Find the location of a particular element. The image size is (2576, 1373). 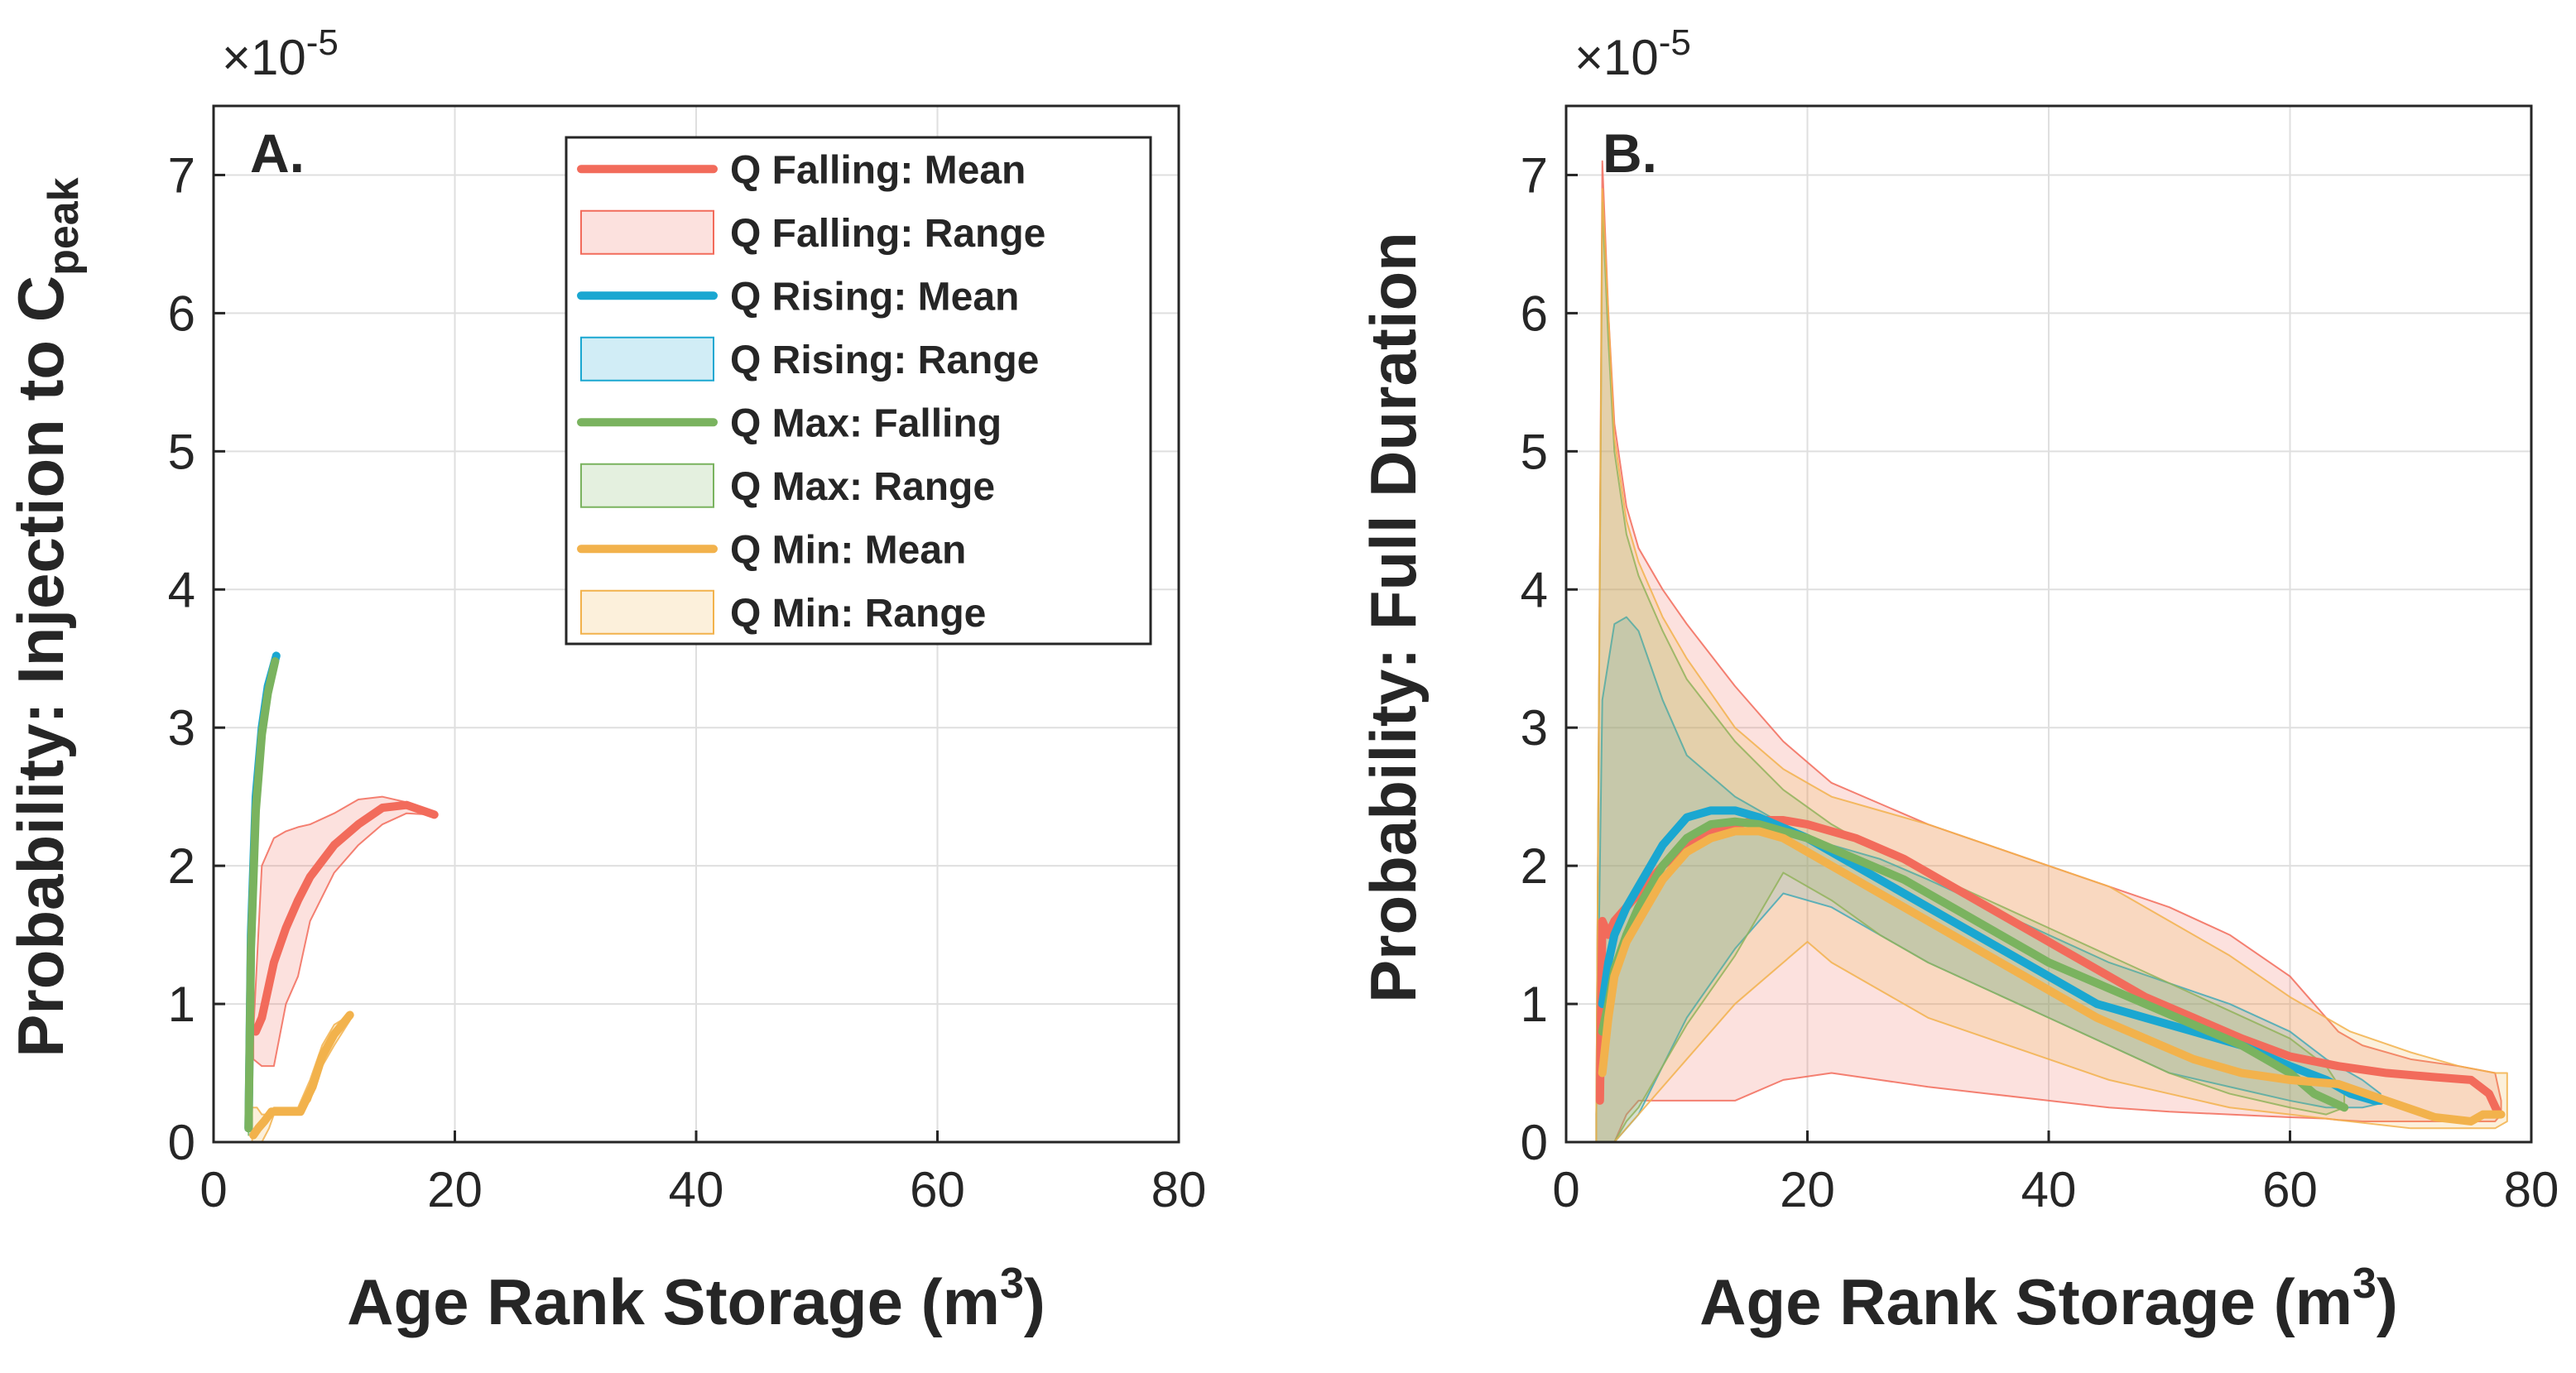

legend-label: Q Max: Range is located at coordinates (862, 487).